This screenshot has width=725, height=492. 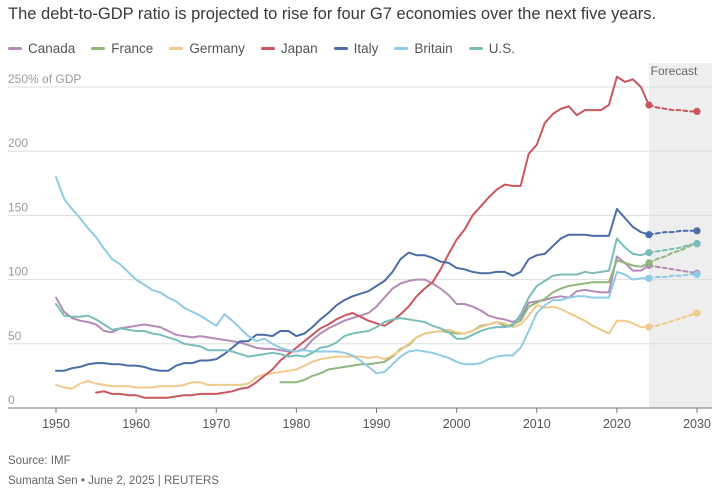 What do you see at coordinates (674, 71) in the screenshot?
I see `forecast-label: Forecast` at bounding box center [674, 71].